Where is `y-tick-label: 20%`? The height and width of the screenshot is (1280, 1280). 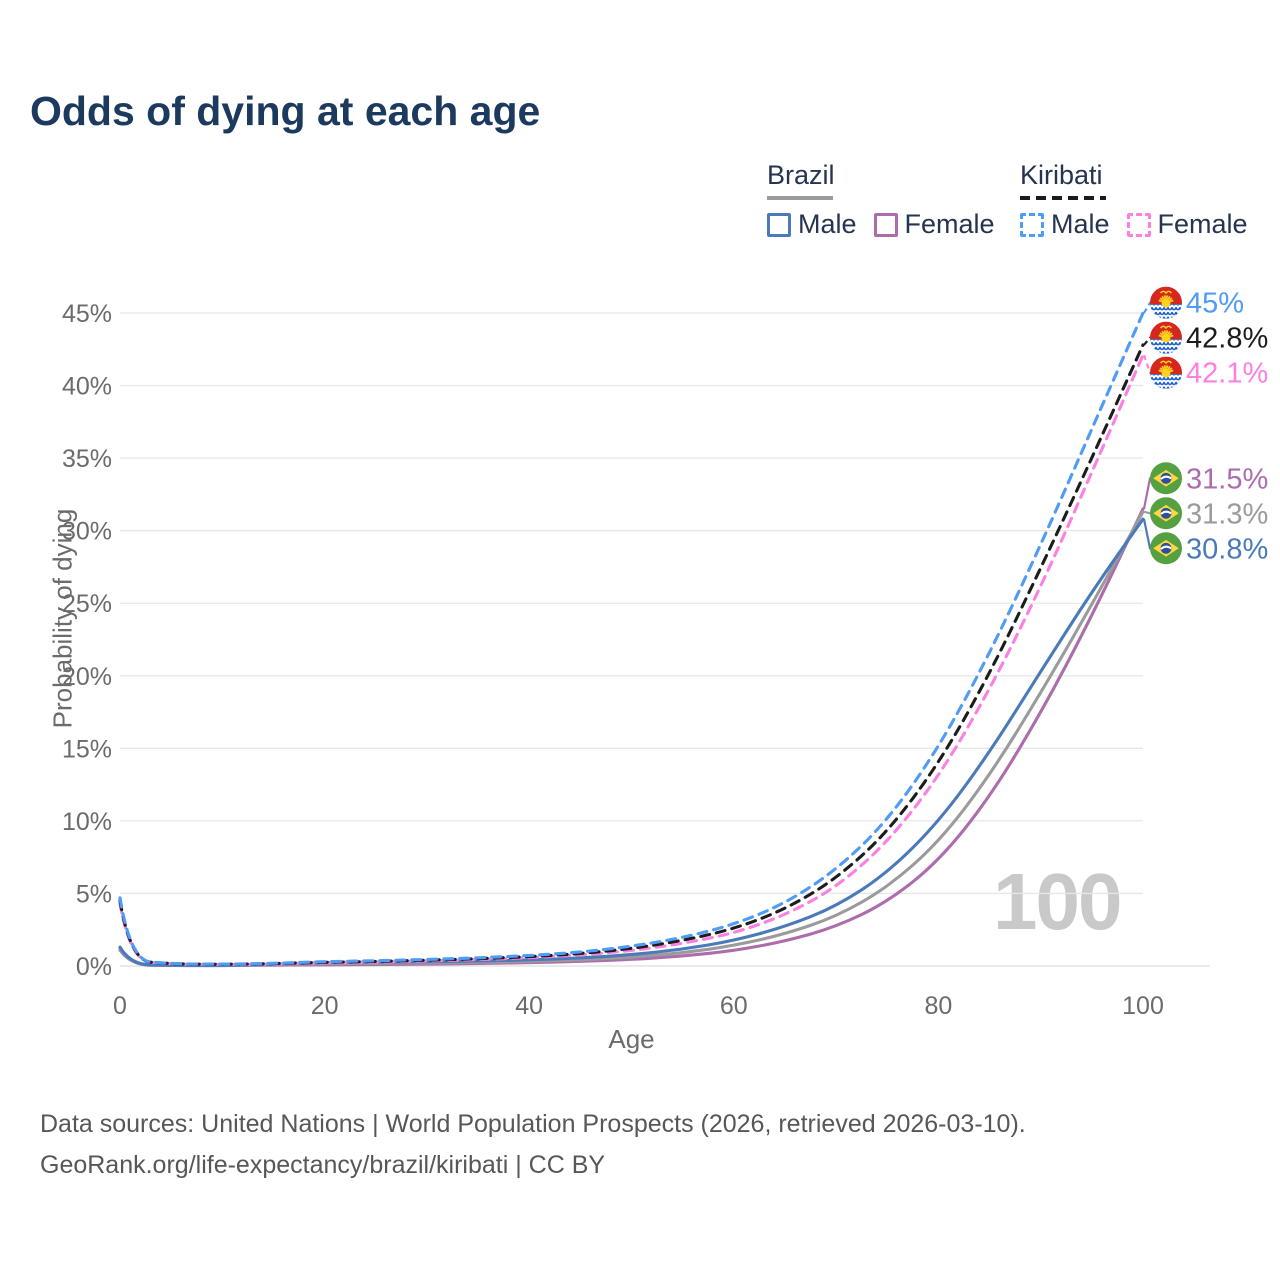
y-tick-label: 20% is located at coordinates (87, 677).